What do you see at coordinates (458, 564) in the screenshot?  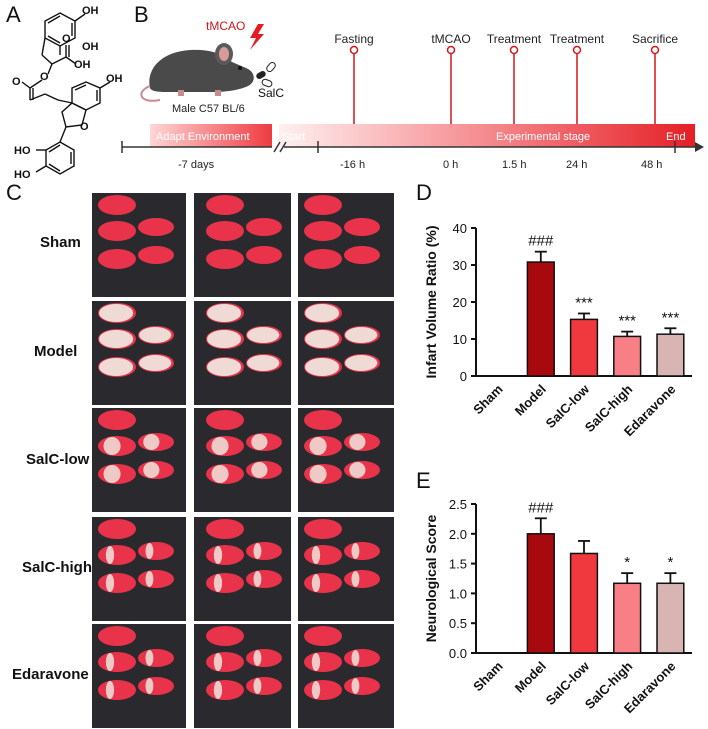 I see `y-tick-label: 1.5` at bounding box center [458, 564].